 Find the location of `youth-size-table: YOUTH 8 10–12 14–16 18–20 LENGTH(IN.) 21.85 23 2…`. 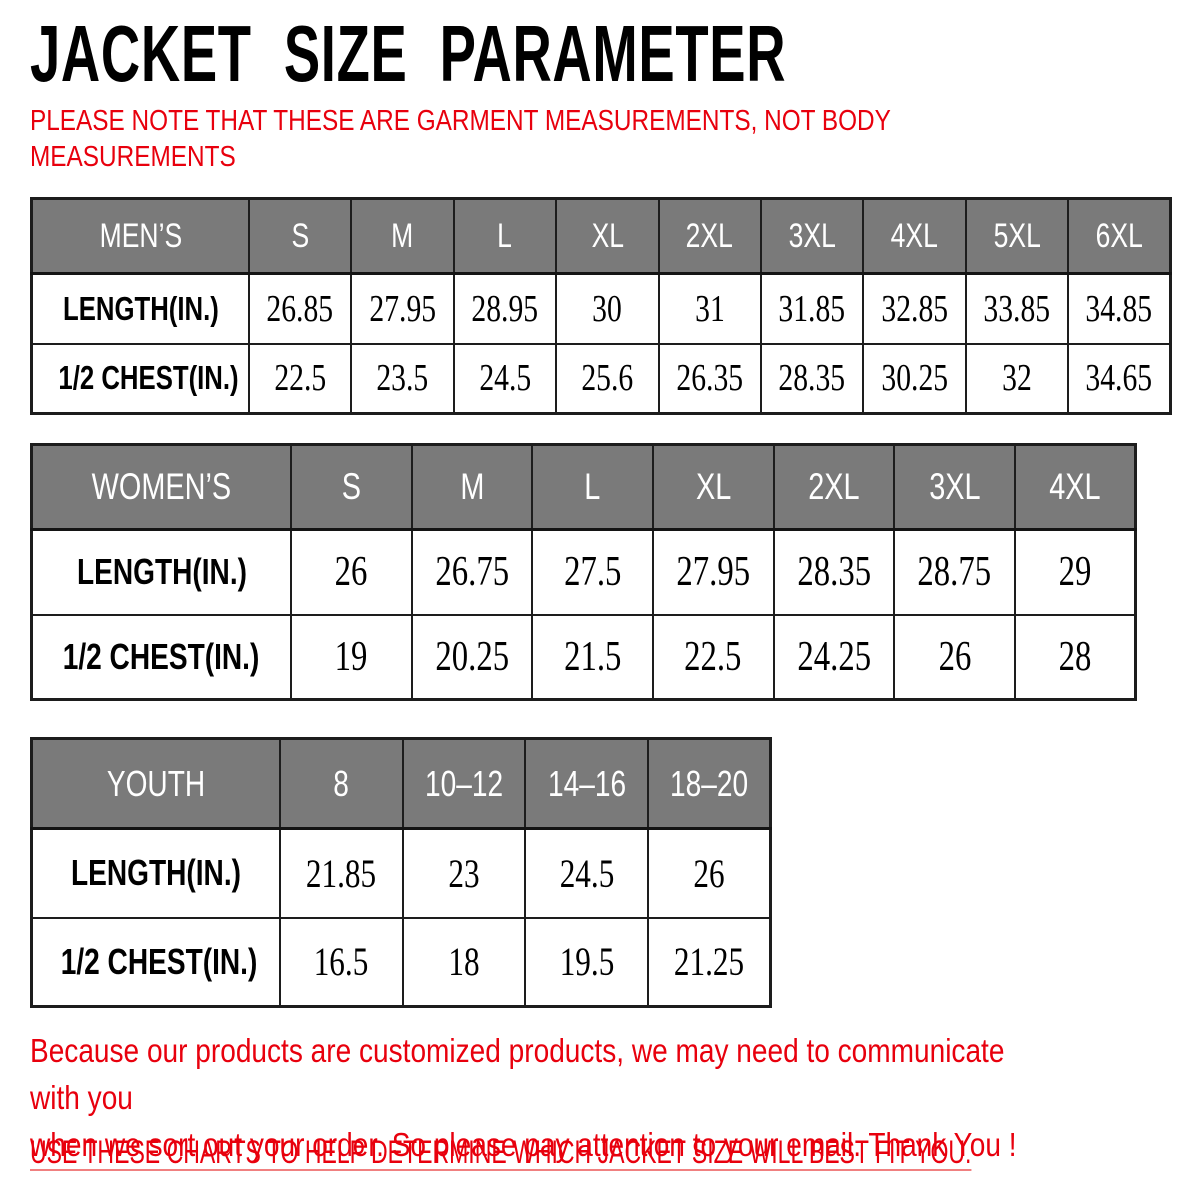

youth-size-table: YOUTH 8 10–12 14–16 18–20 LENGTH(IN.) 21.85 23 2… is located at coordinates (401, 872).